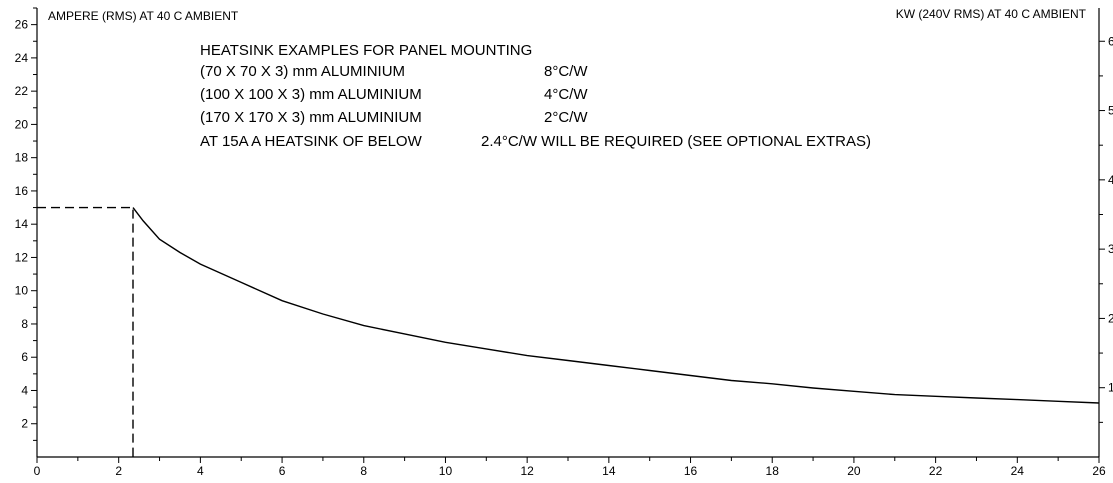  What do you see at coordinates (85, 331) in the screenshot?
I see `max-current-dashed-line` at bounding box center [85, 331].